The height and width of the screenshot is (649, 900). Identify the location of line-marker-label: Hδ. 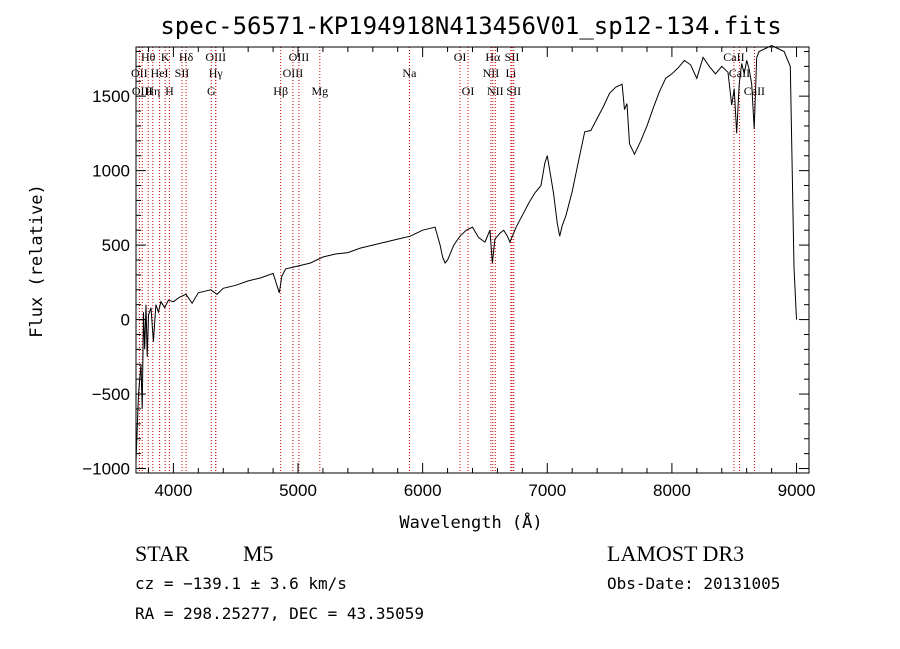
(186, 57).